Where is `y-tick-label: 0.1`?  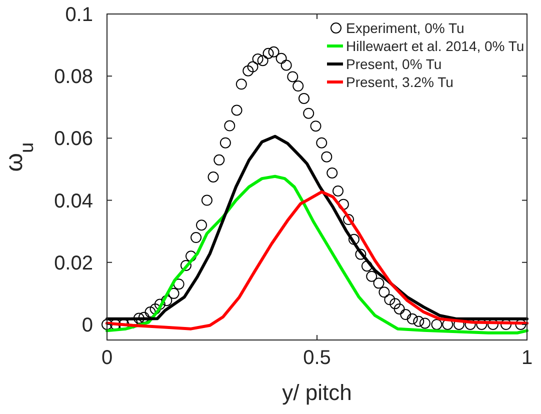
y-tick-label: 0.1 is located at coordinates (79, 15).